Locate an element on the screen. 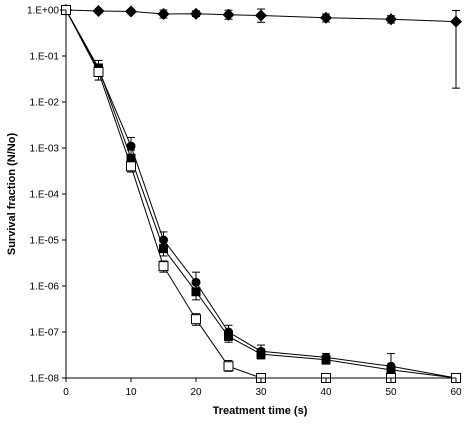  y-tick-label: 1.E-02 is located at coordinates (45, 103).